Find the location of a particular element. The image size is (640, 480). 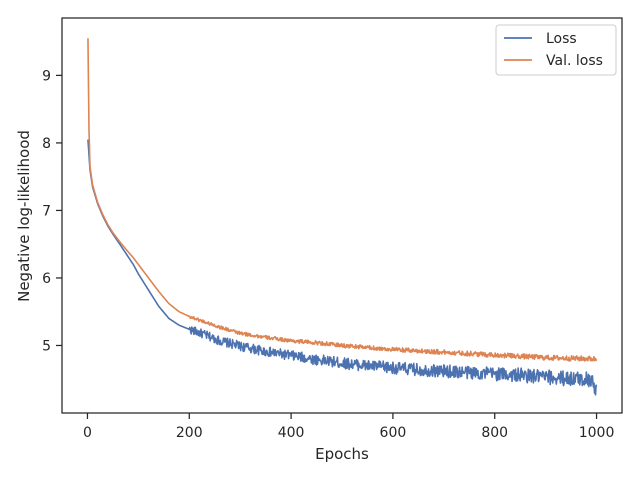

x-tick-label: 1000 is located at coordinates (597, 433).